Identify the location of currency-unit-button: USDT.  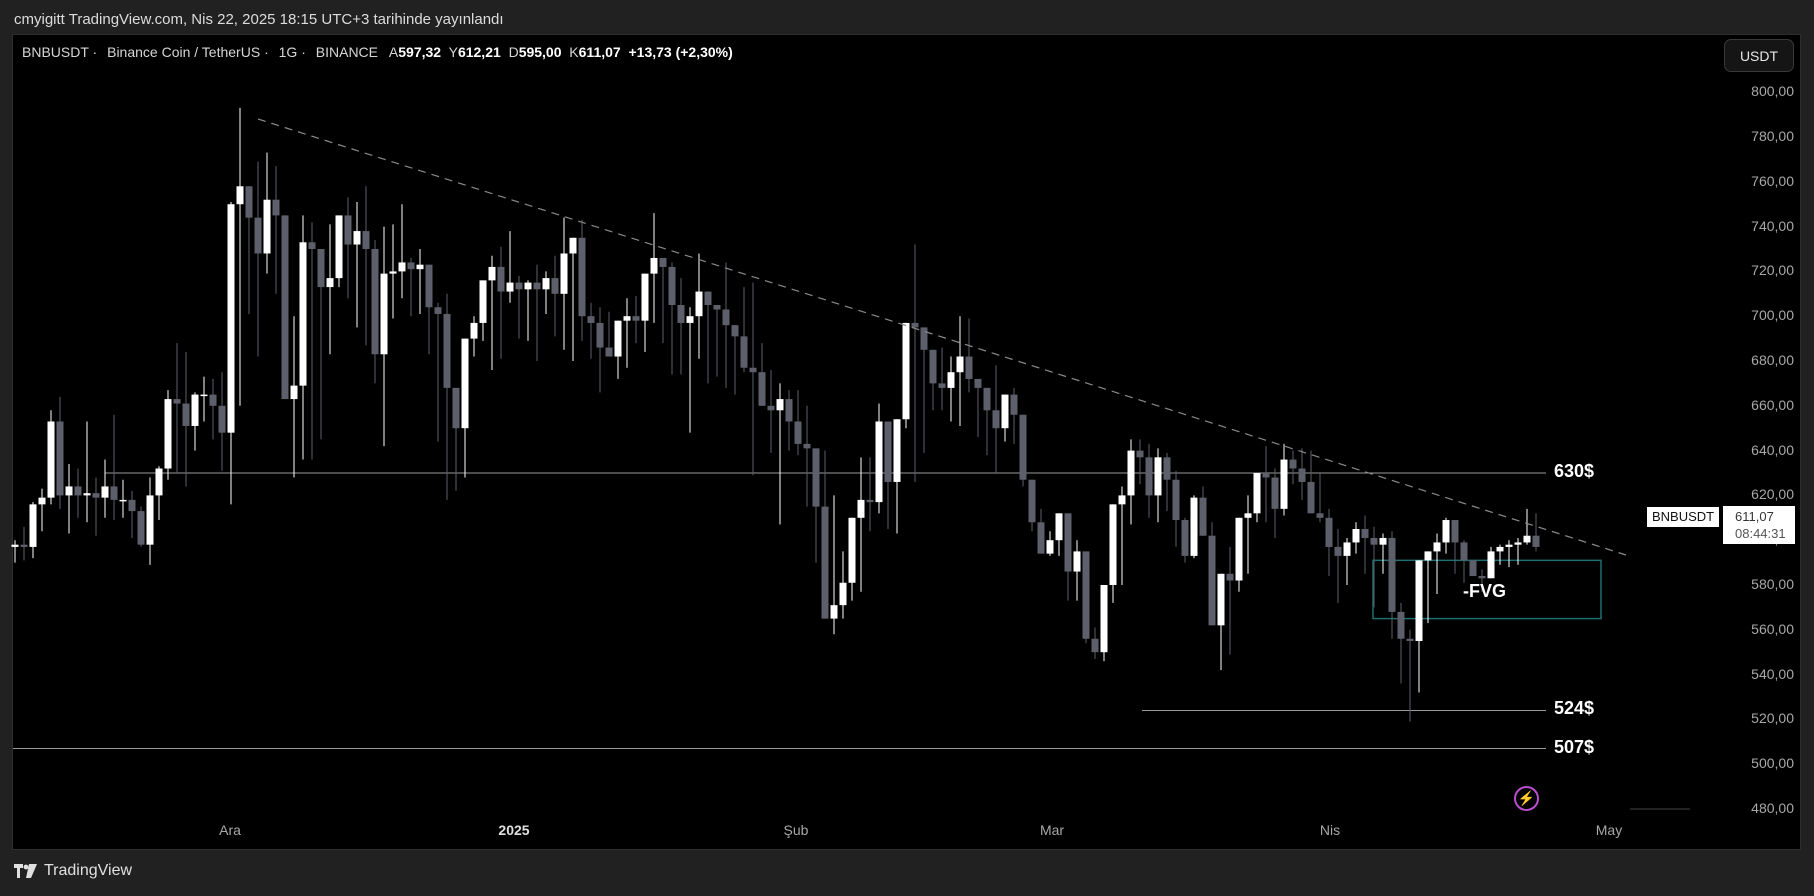
(1759, 55).